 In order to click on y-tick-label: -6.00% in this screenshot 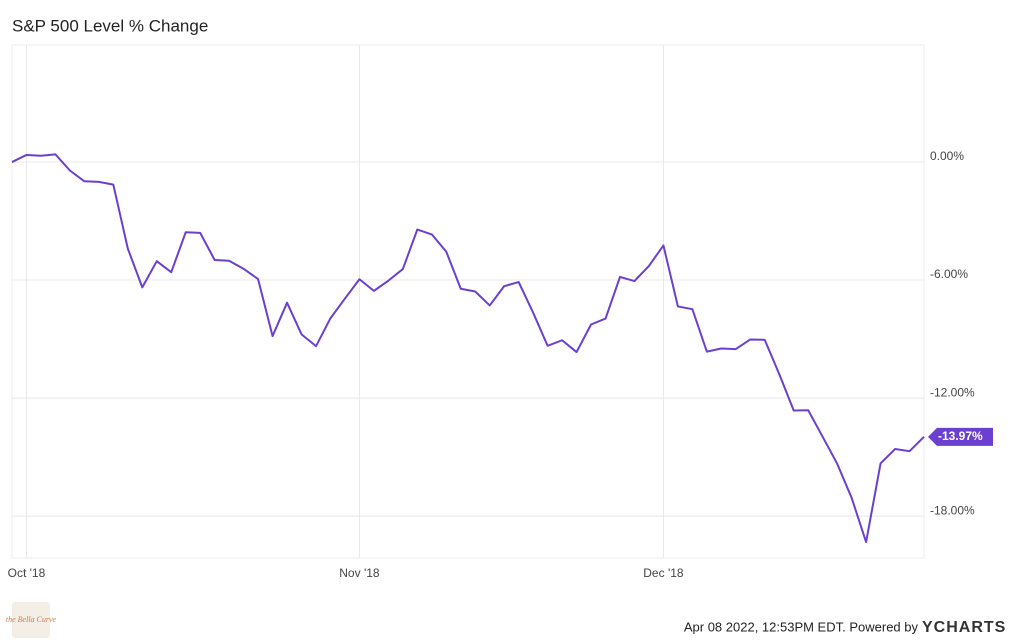, I will do `click(949, 274)`.